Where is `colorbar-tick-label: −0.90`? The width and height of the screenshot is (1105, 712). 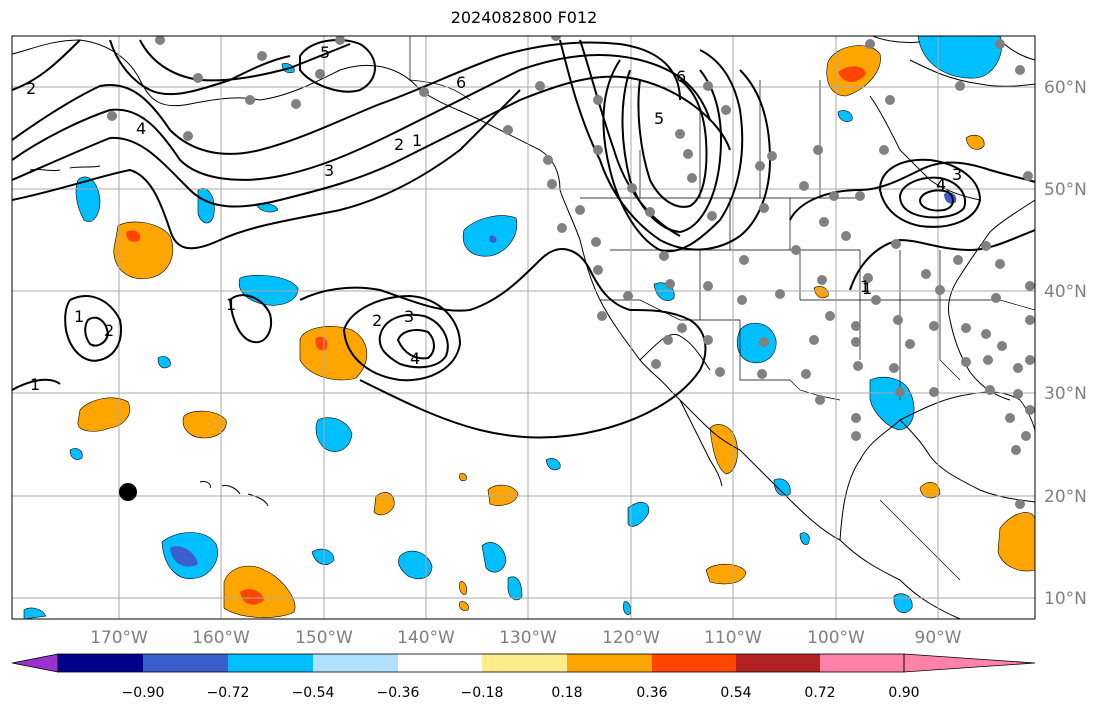
colorbar-tick-label: −0.90 is located at coordinates (143, 693).